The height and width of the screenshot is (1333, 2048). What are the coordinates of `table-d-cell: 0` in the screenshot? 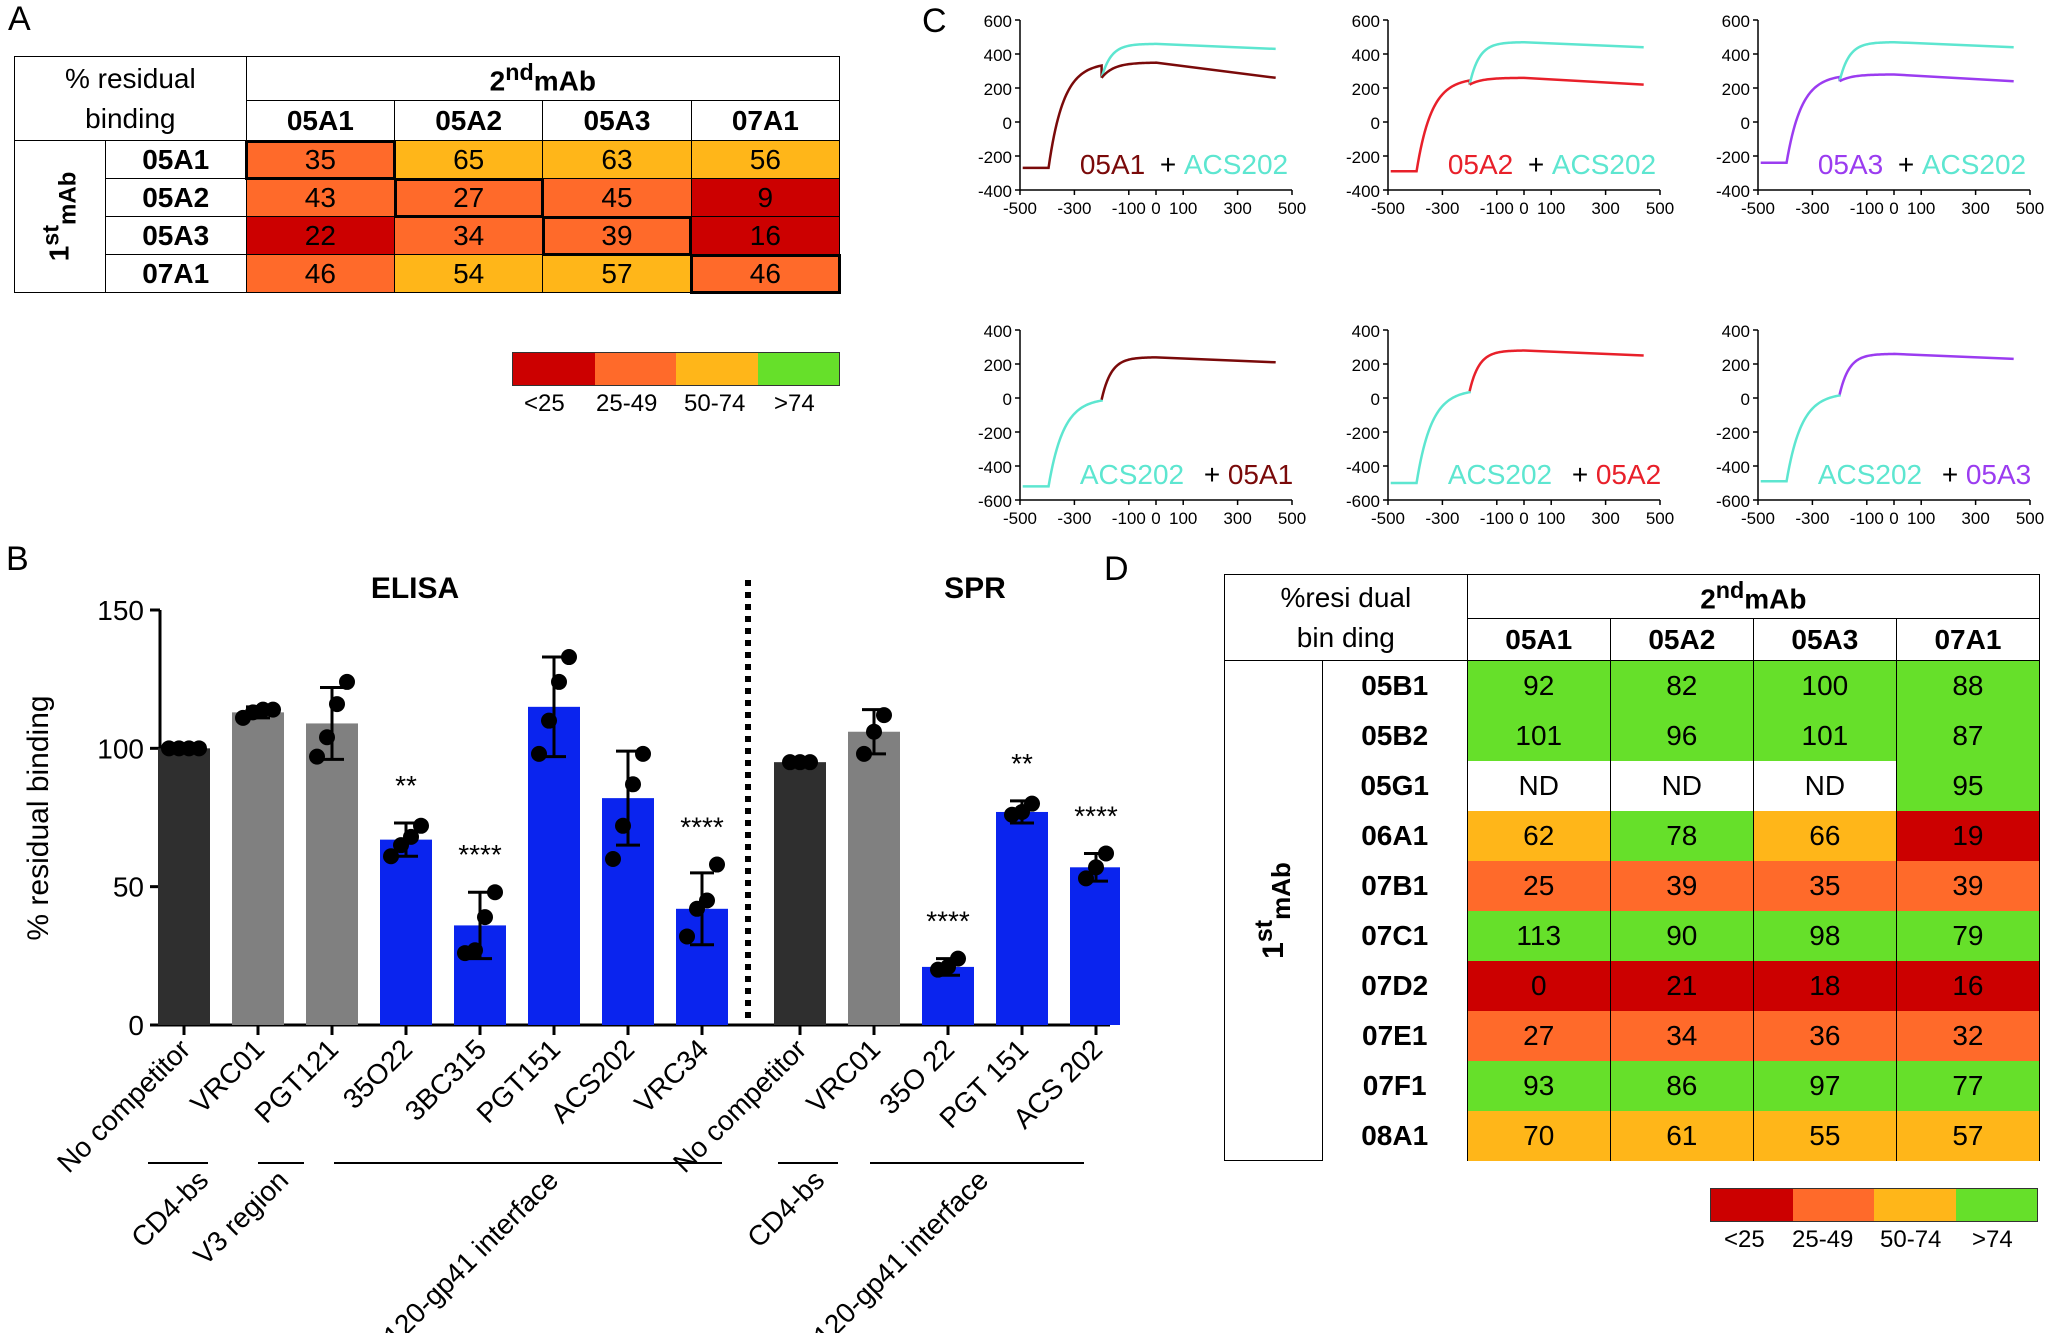 It's located at (1538, 985).